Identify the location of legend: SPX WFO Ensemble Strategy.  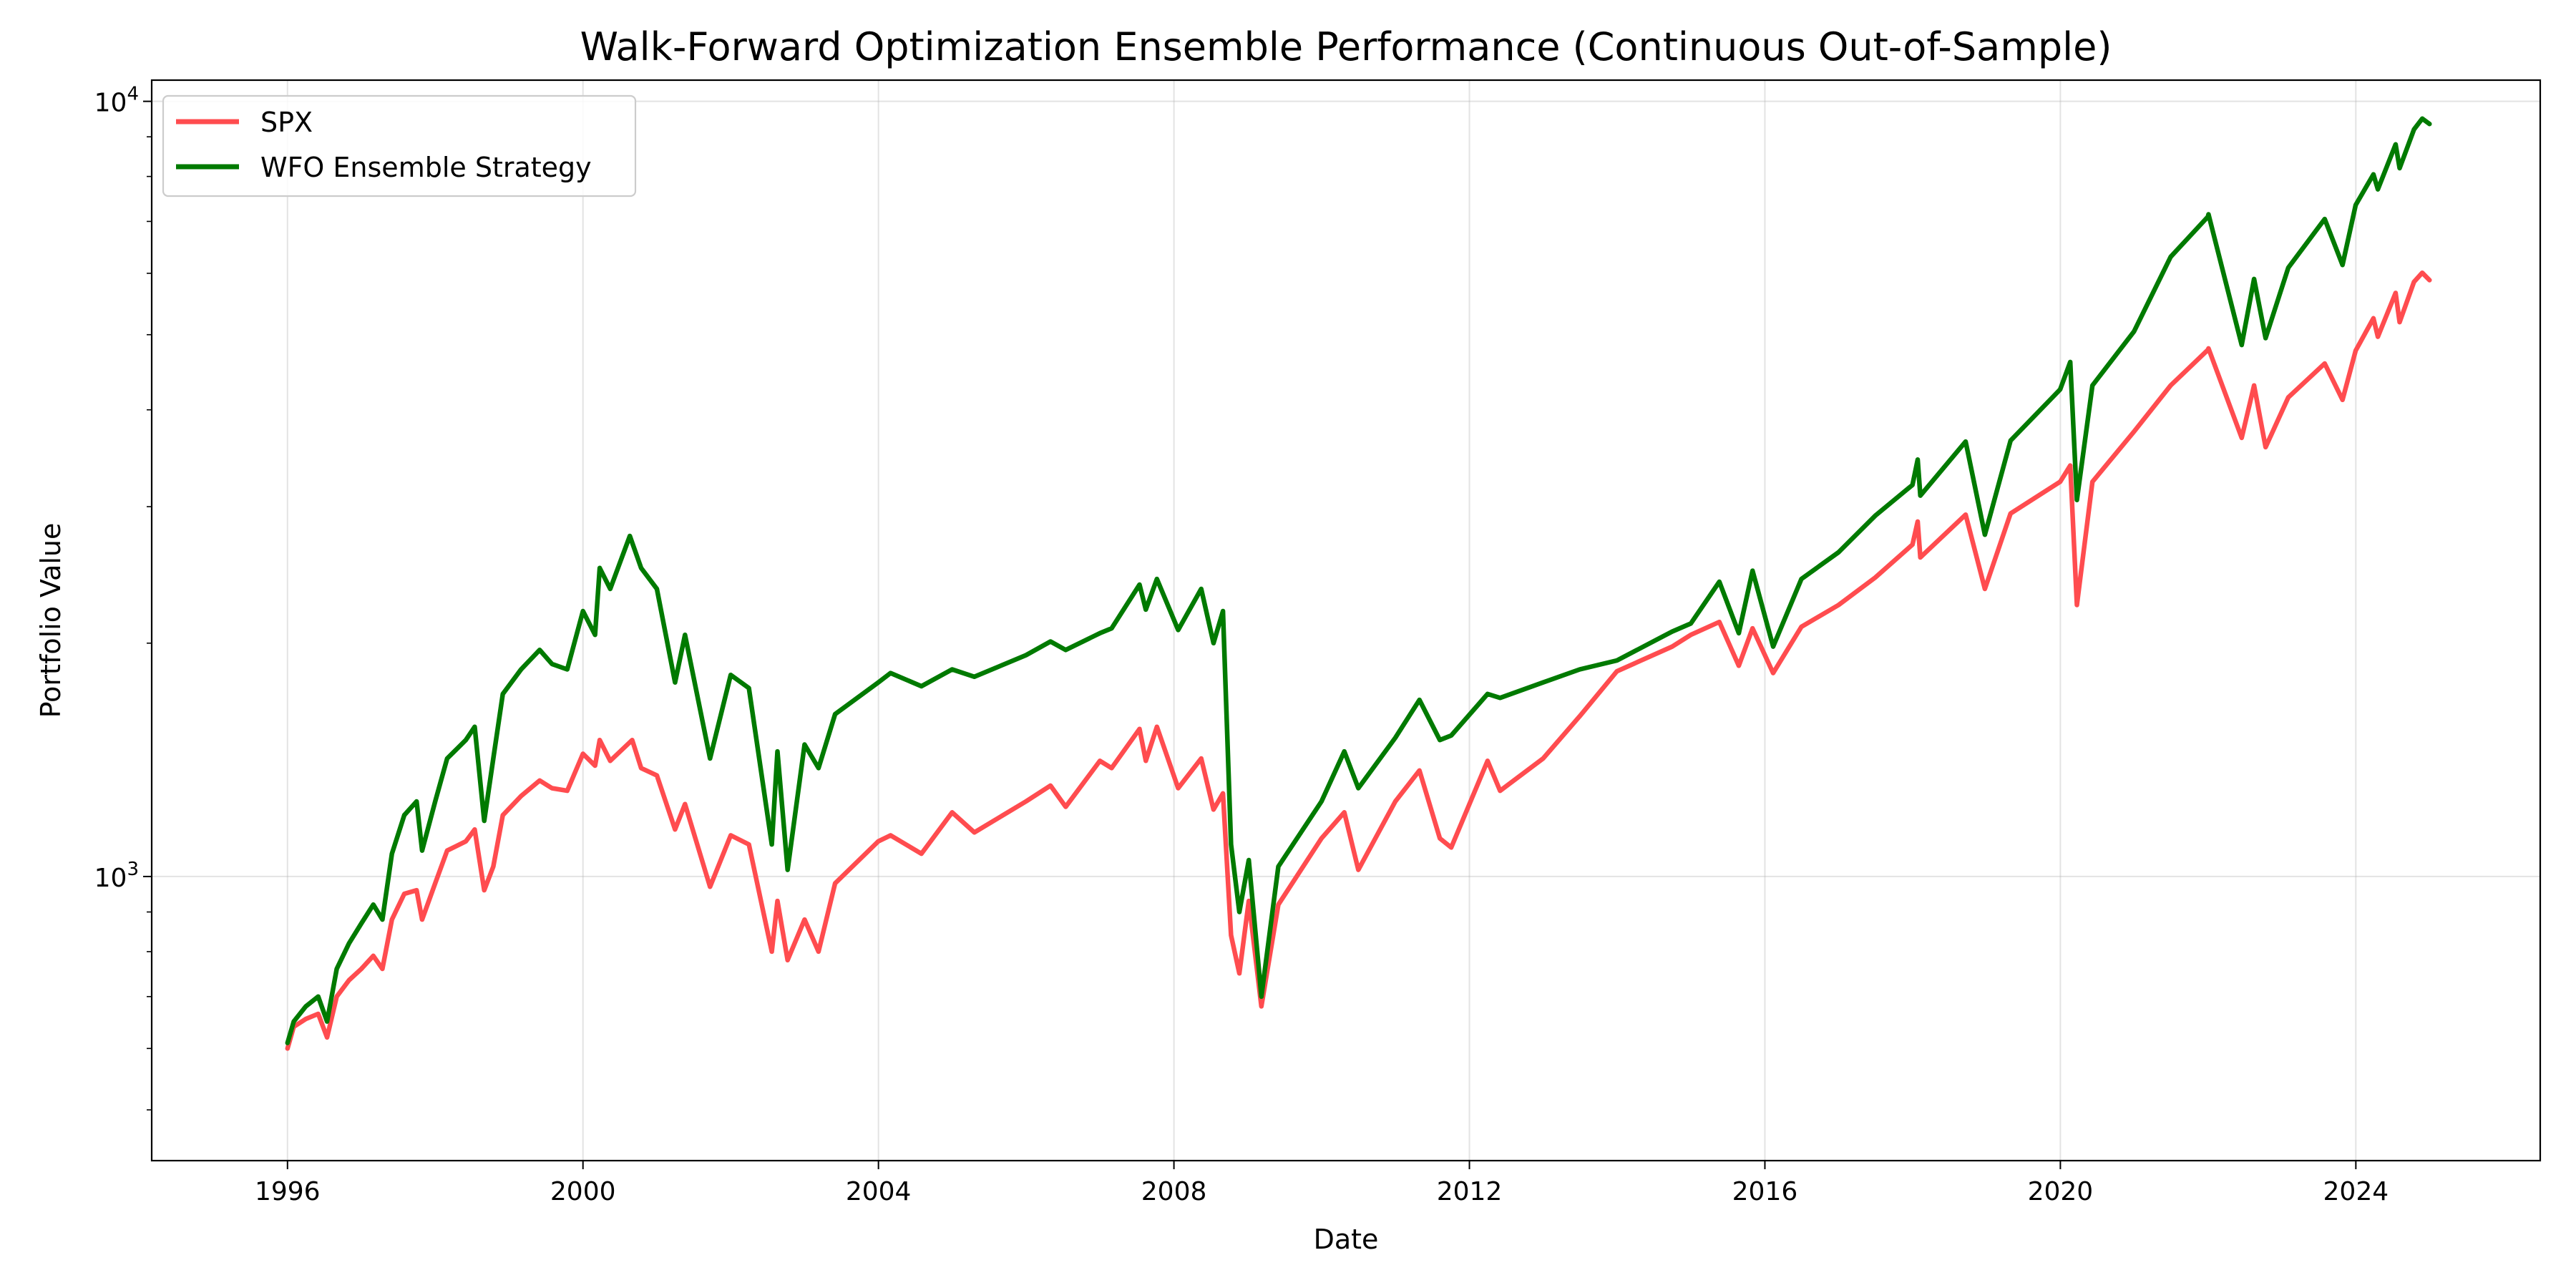
(399, 145).